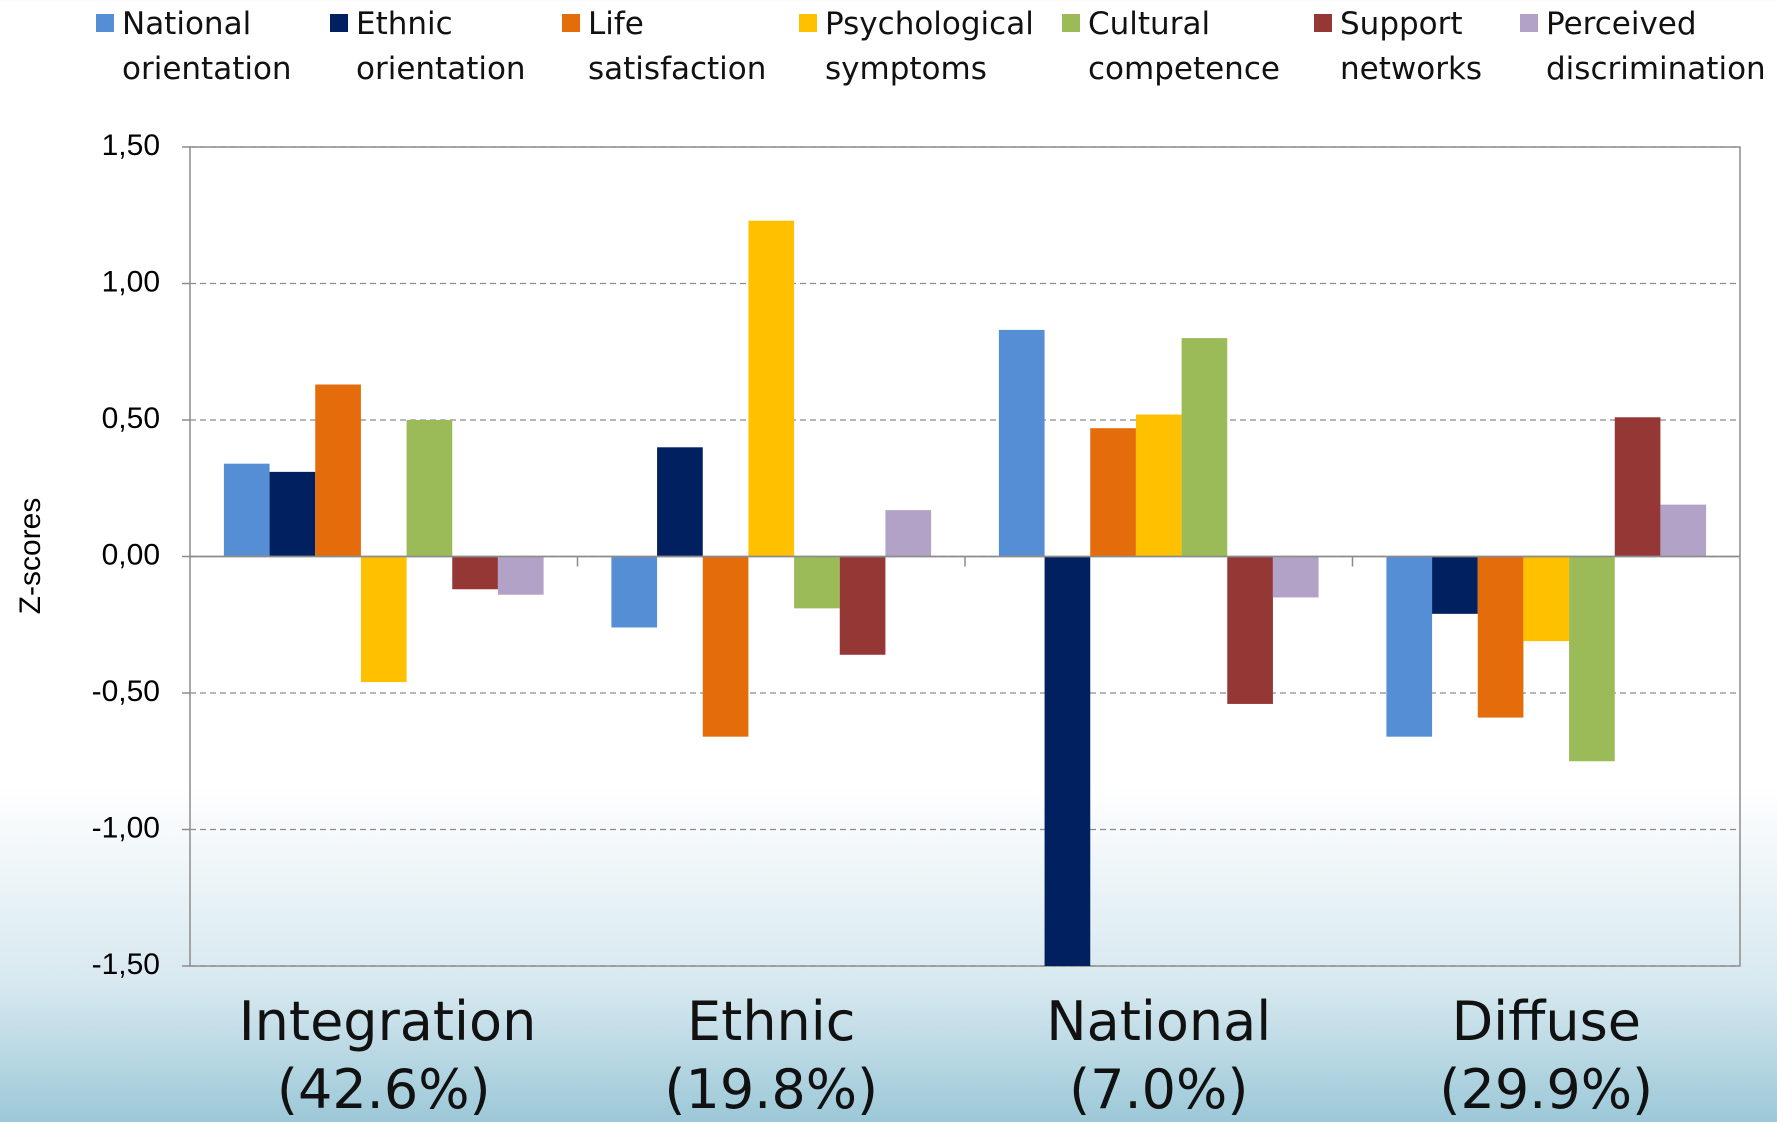 The height and width of the screenshot is (1124, 1777). I want to click on legend-item: Cultural competence, so click(1195, 47).